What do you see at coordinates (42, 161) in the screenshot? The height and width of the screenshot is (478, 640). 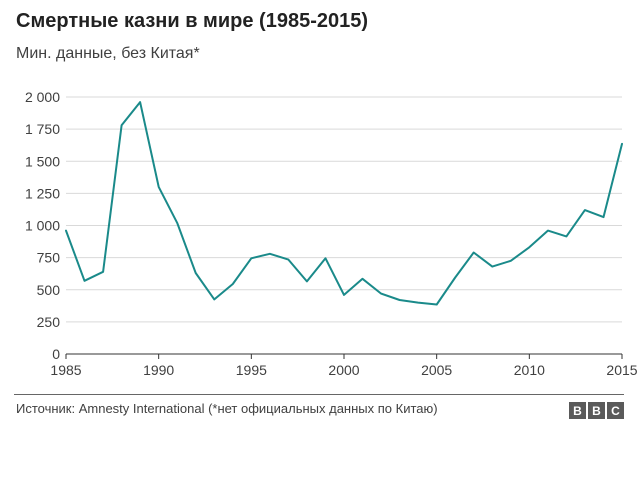 I see `y-tick-label-1500: 1 500` at bounding box center [42, 161].